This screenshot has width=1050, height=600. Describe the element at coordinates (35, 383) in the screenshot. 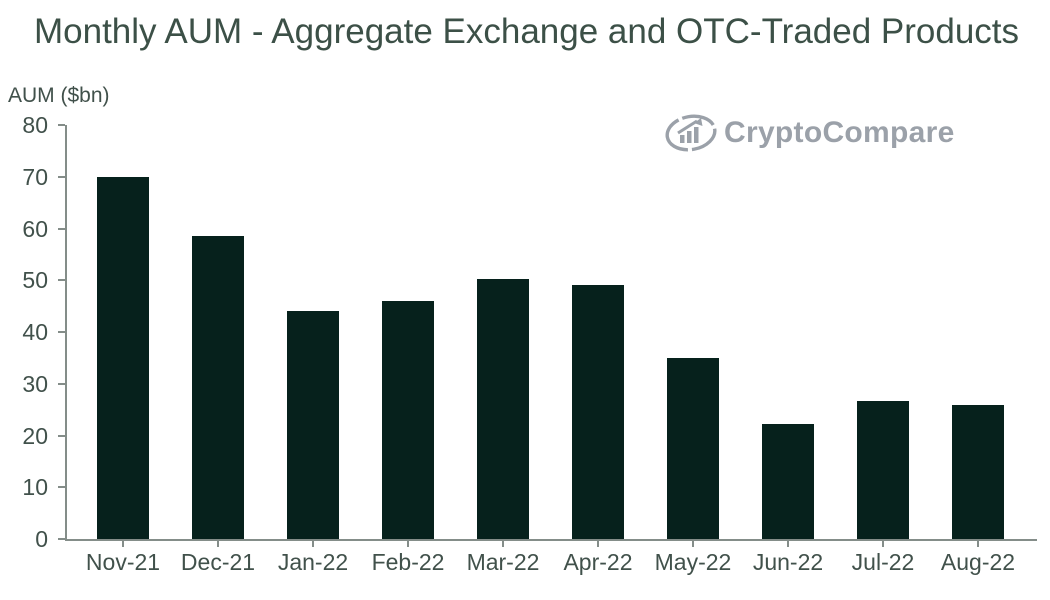

I see `y-tick-label-30: 30` at that location.